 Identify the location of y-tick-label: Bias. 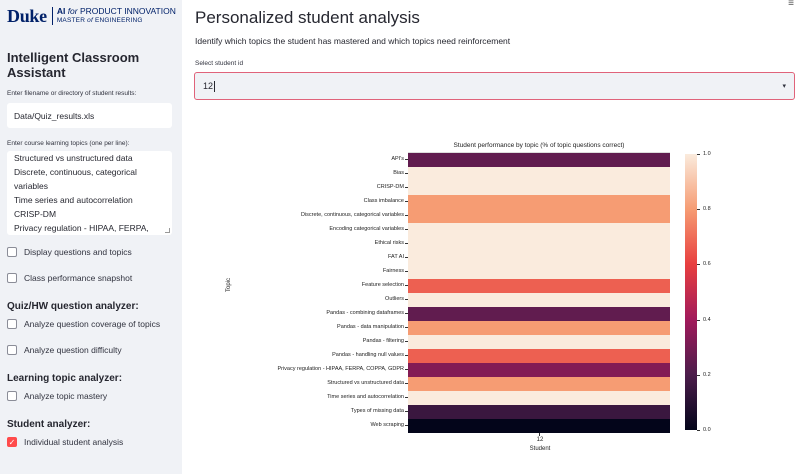
(398, 173).